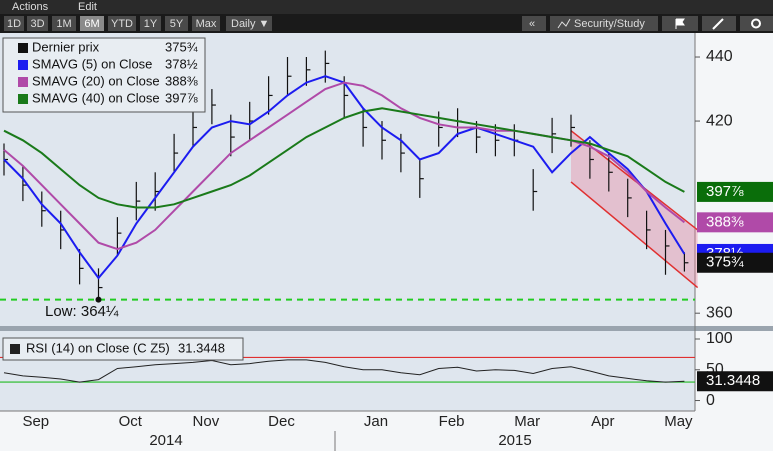 The width and height of the screenshot is (773, 451). Describe the element at coordinates (609, 24) in the screenshot. I see `study-button: Security/Study` at that location.